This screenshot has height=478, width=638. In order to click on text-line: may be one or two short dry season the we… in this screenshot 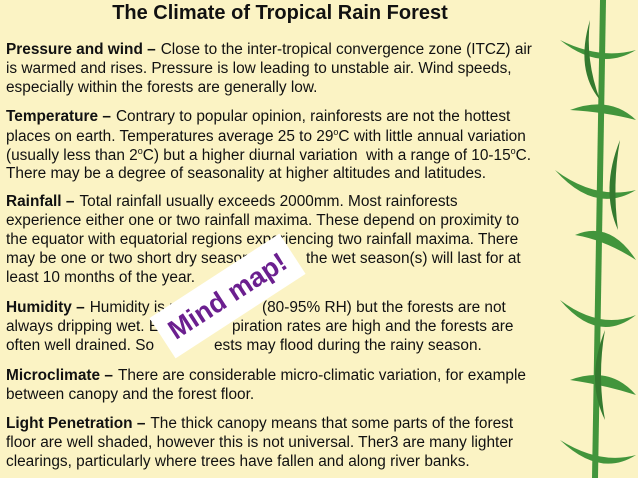, I will do `click(263, 259)`.